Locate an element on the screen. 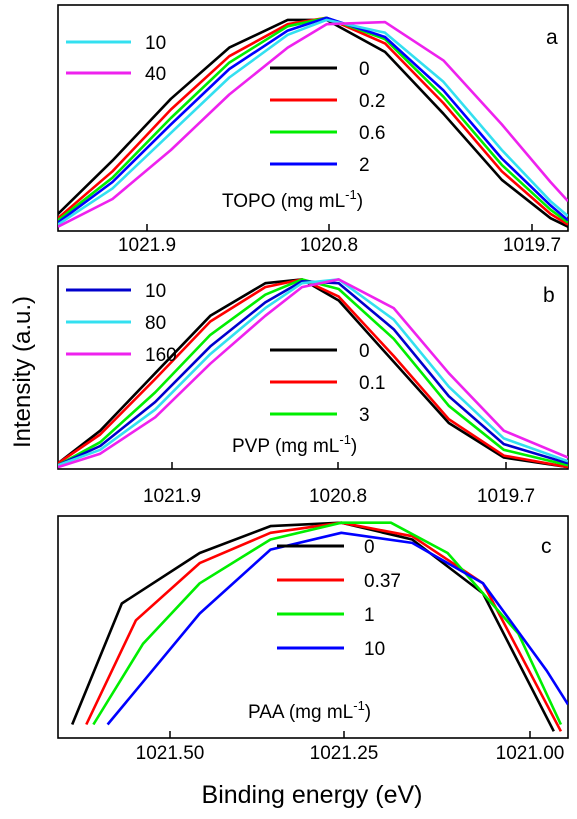 The image size is (577, 819). legend-label-0.2: 0.2 is located at coordinates (372, 101).